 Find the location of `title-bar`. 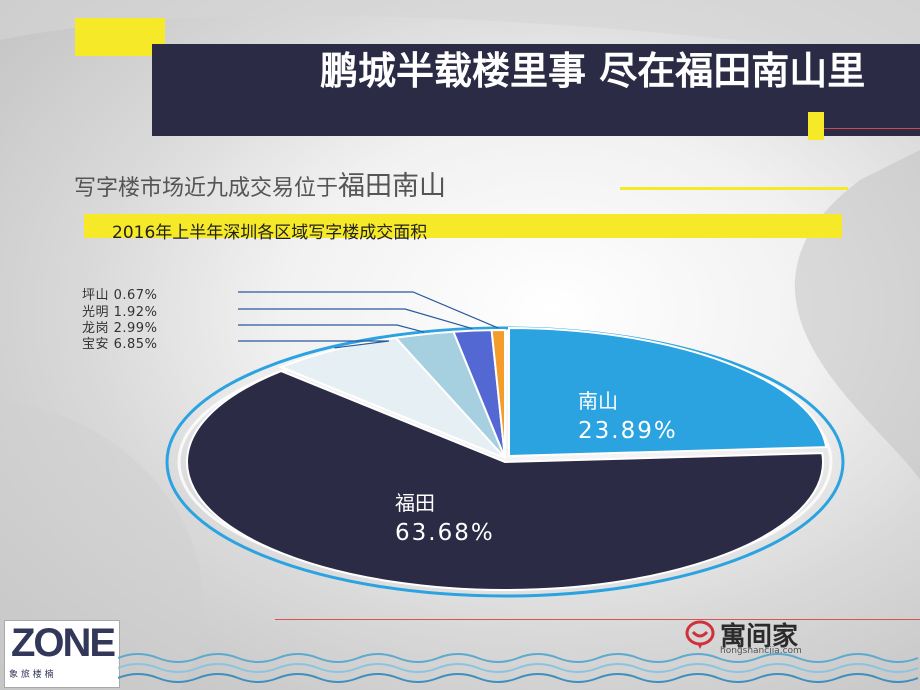

title-bar is located at coordinates (536, 90).